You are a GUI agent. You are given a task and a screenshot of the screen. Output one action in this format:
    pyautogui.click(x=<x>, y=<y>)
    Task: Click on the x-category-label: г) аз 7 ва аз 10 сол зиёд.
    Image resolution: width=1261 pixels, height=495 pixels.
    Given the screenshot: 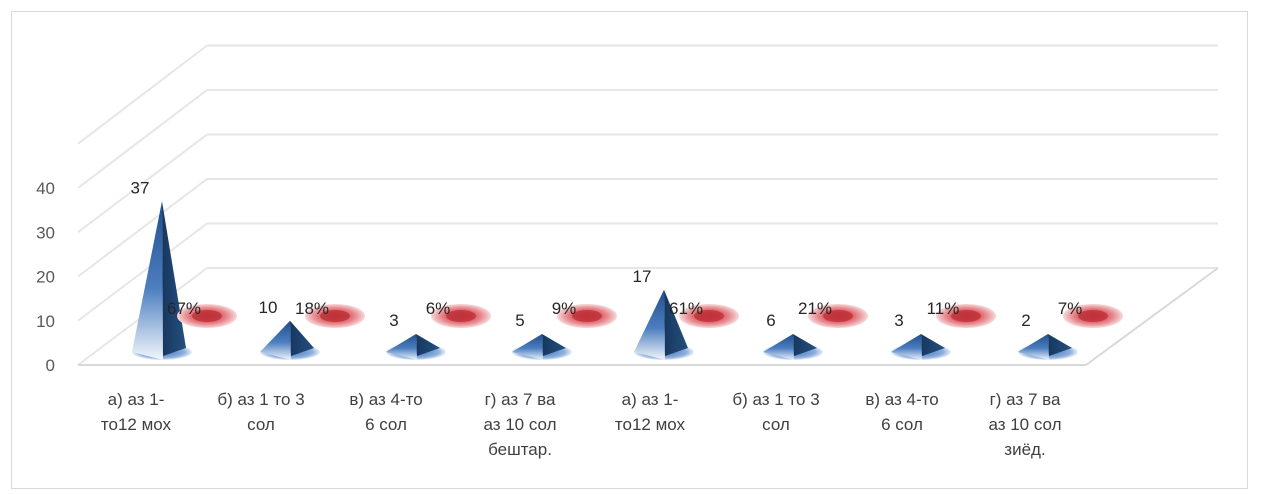 What is the action you would take?
    pyautogui.click(x=1024, y=424)
    